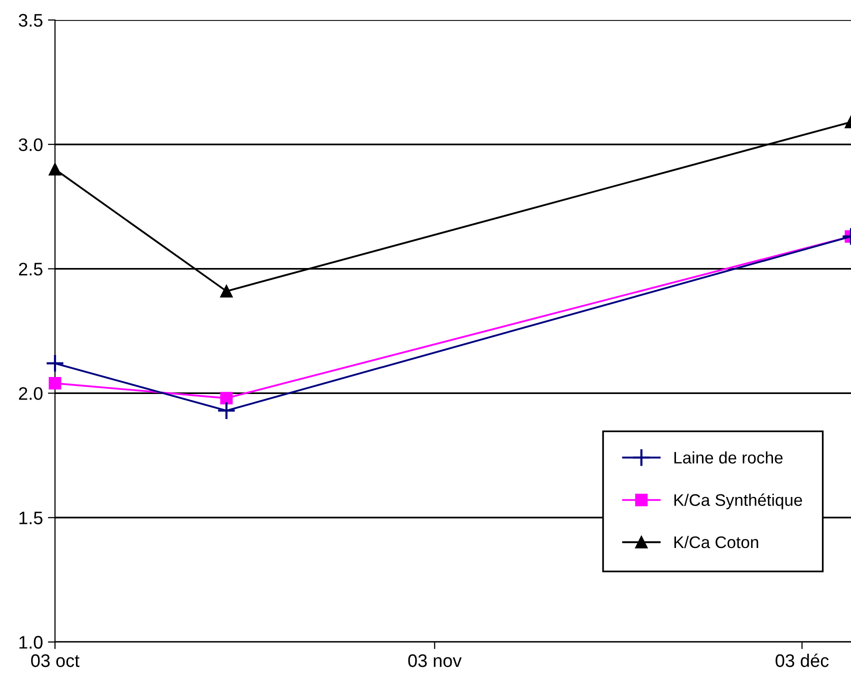  I want to click on legend-label: K/Ca Coton, so click(716, 542).